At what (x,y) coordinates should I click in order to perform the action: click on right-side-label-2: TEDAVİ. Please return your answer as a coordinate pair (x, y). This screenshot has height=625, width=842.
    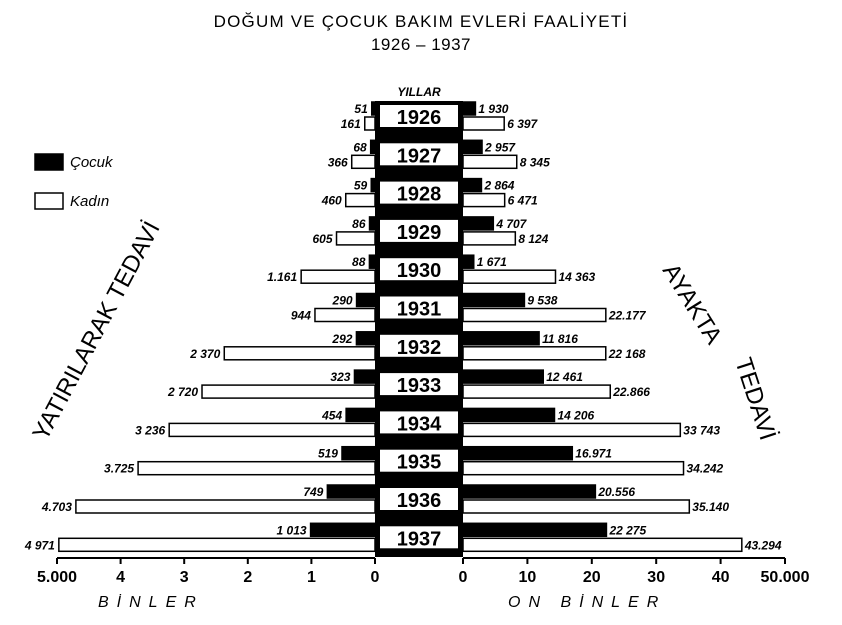
    Looking at the image, I should click on (755, 399).